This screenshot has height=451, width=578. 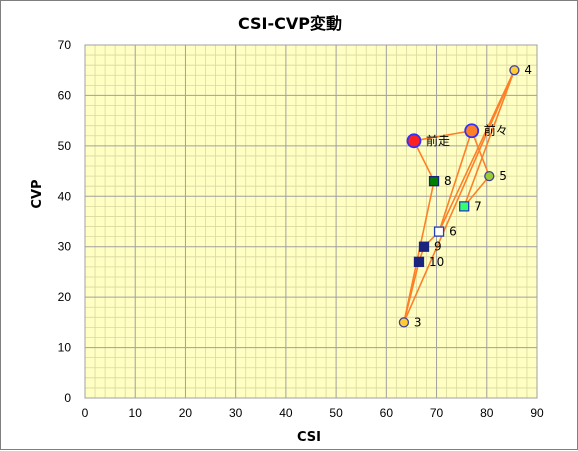 I want to click on x-tick-label: 10, so click(x=136, y=413).